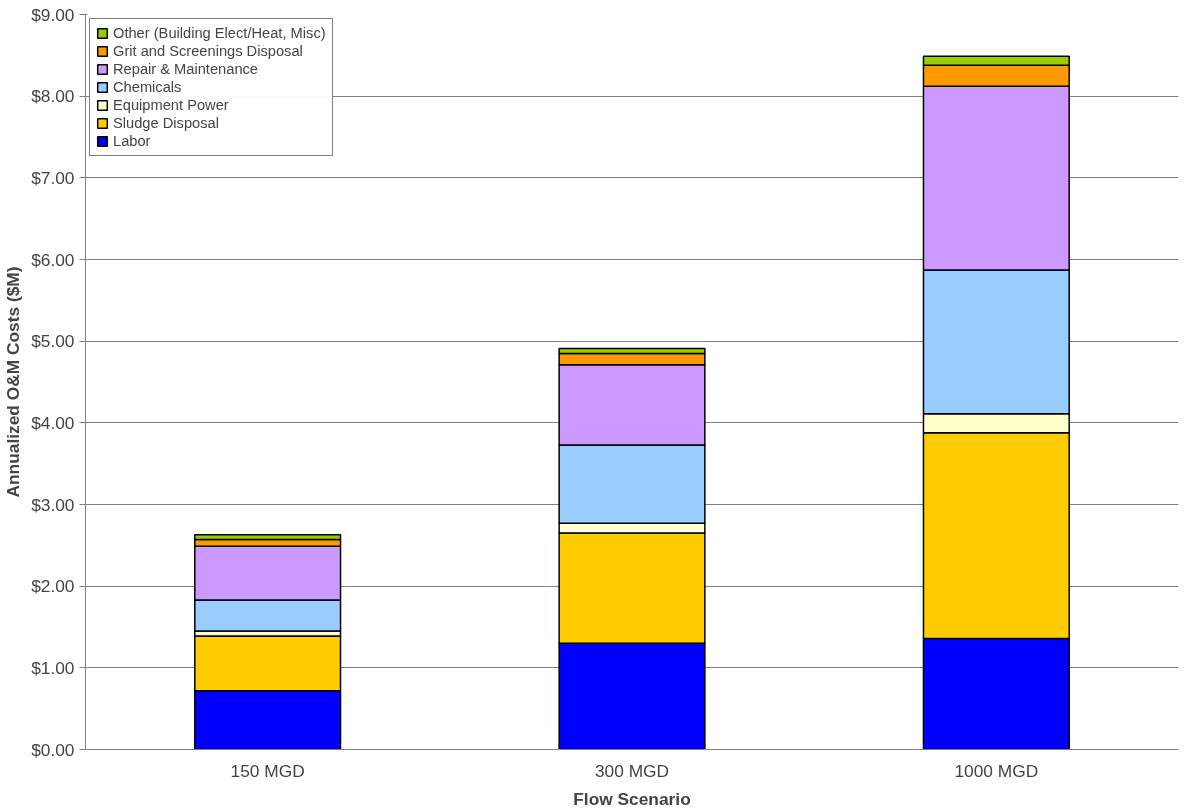 Image resolution: width=1188 pixels, height=811 pixels. Describe the element at coordinates (147, 87) in the screenshot. I see `legend-label: Chemicals` at that location.